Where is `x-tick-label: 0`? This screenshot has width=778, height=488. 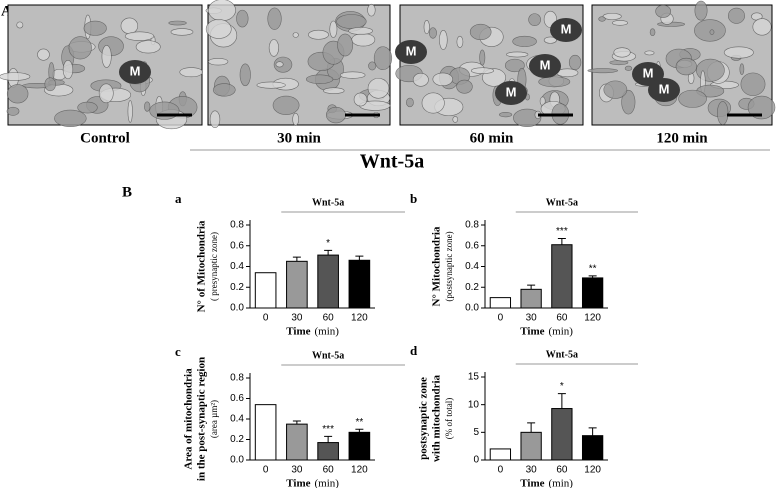
x-tick-label: 0 is located at coordinates (266, 318).